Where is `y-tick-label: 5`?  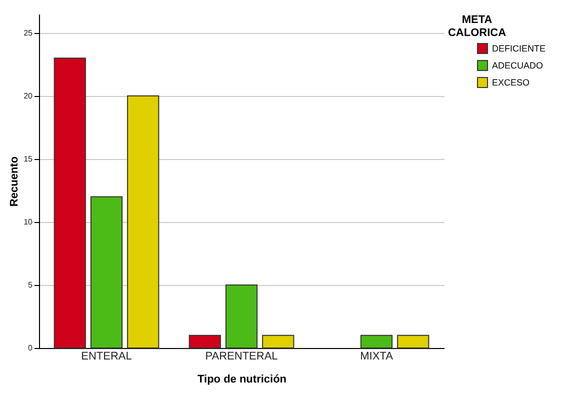
y-tick-label: 5 is located at coordinates (31, 285).